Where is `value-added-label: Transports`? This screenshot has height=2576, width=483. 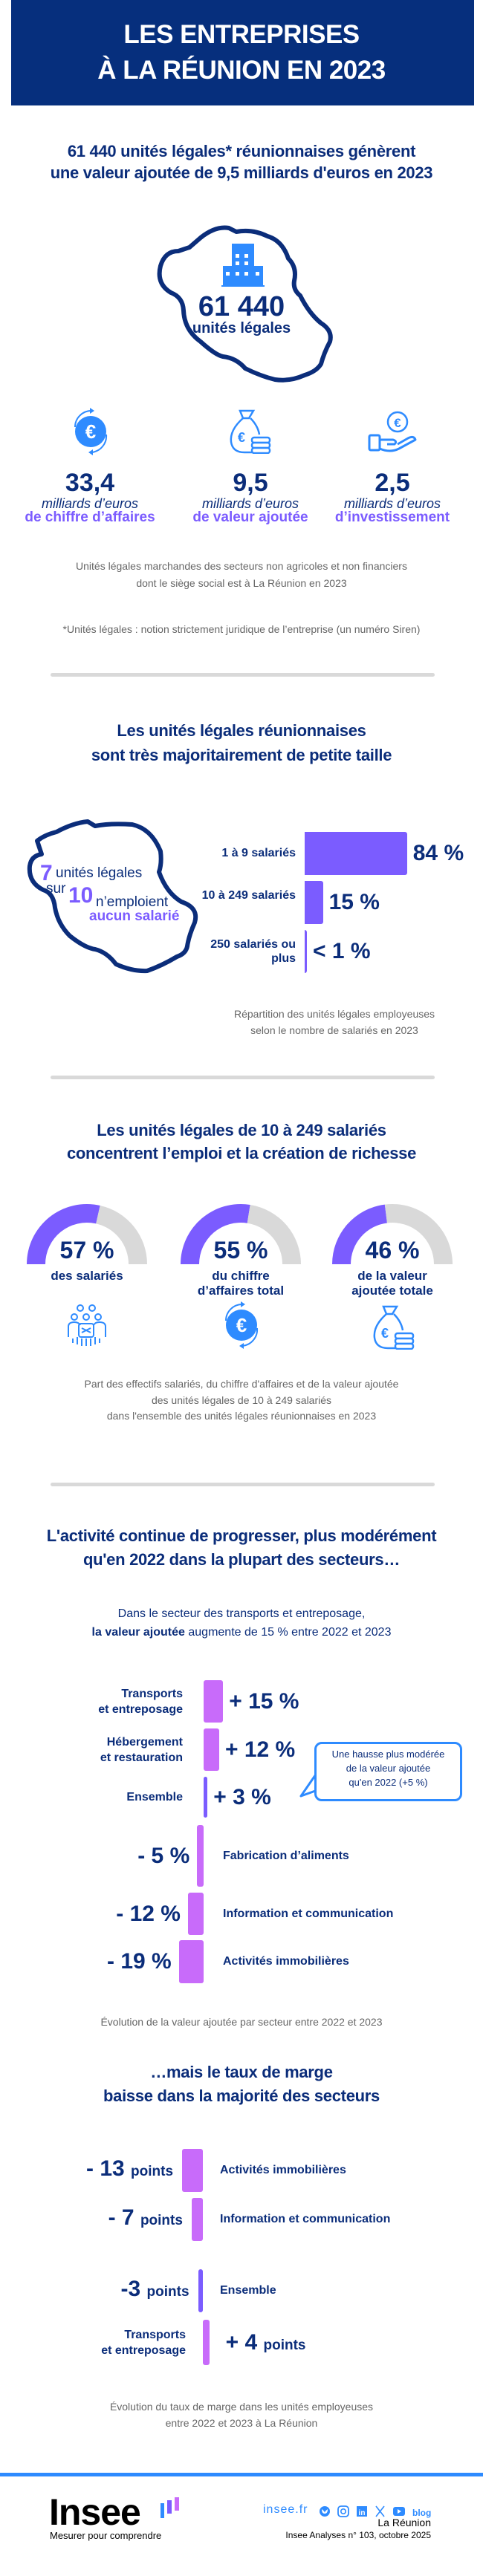 value-added-label: Transports is located at coordinates (152, 1693).